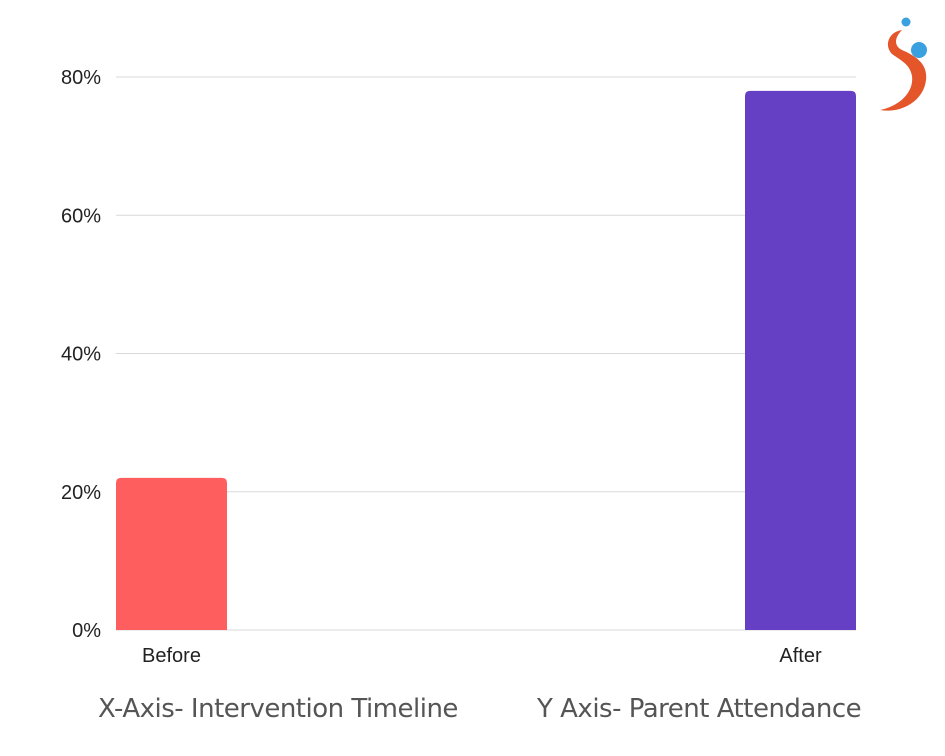  Describe the element at coordinates (699, 709) in the screenshot. I see `y-axis-caption: Y Axis- Parent Attendance` at that location.